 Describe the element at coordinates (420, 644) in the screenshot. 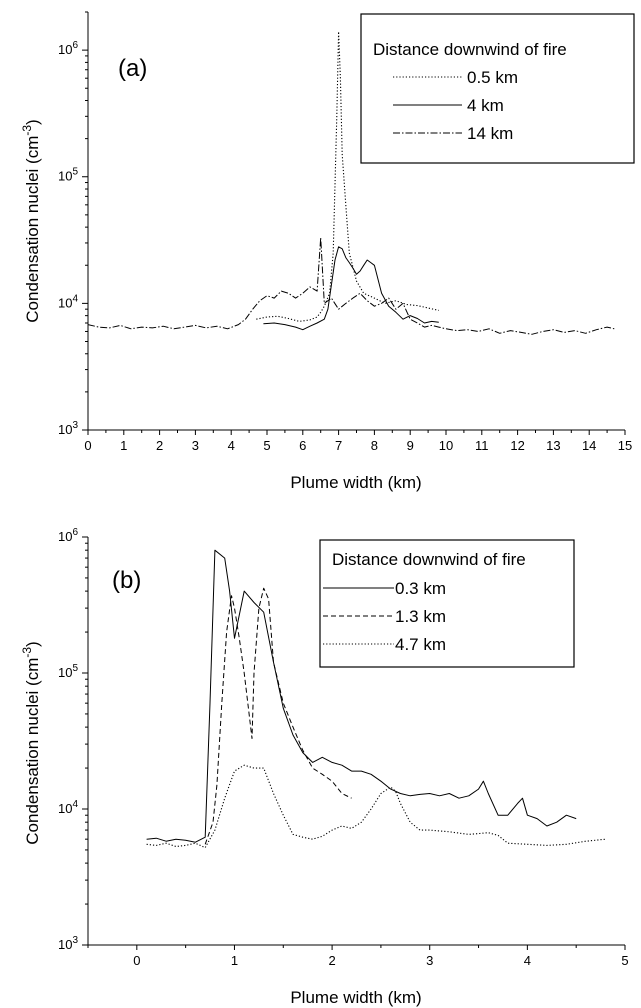

I see `legend-entry-label: 4.7 km` at that location.